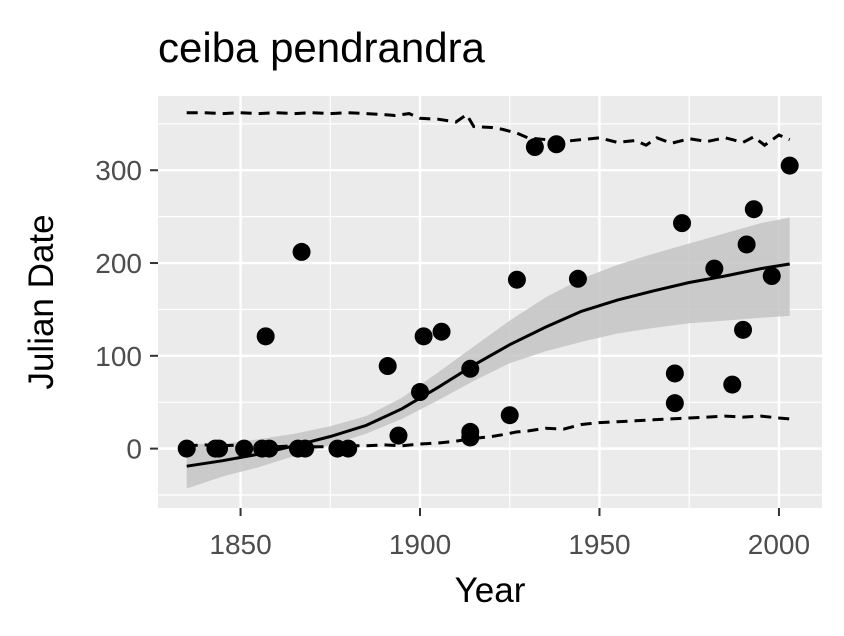  Describe the element at coordinates (779, 544) in the screenshot. I see `x-tick-label: 2000` at that location.